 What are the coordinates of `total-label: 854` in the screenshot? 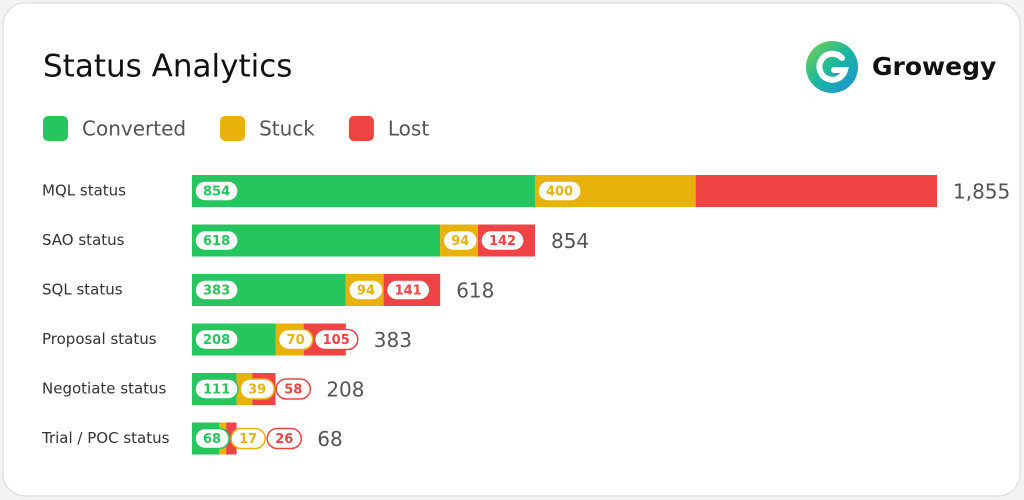 It's located at (570, 241).